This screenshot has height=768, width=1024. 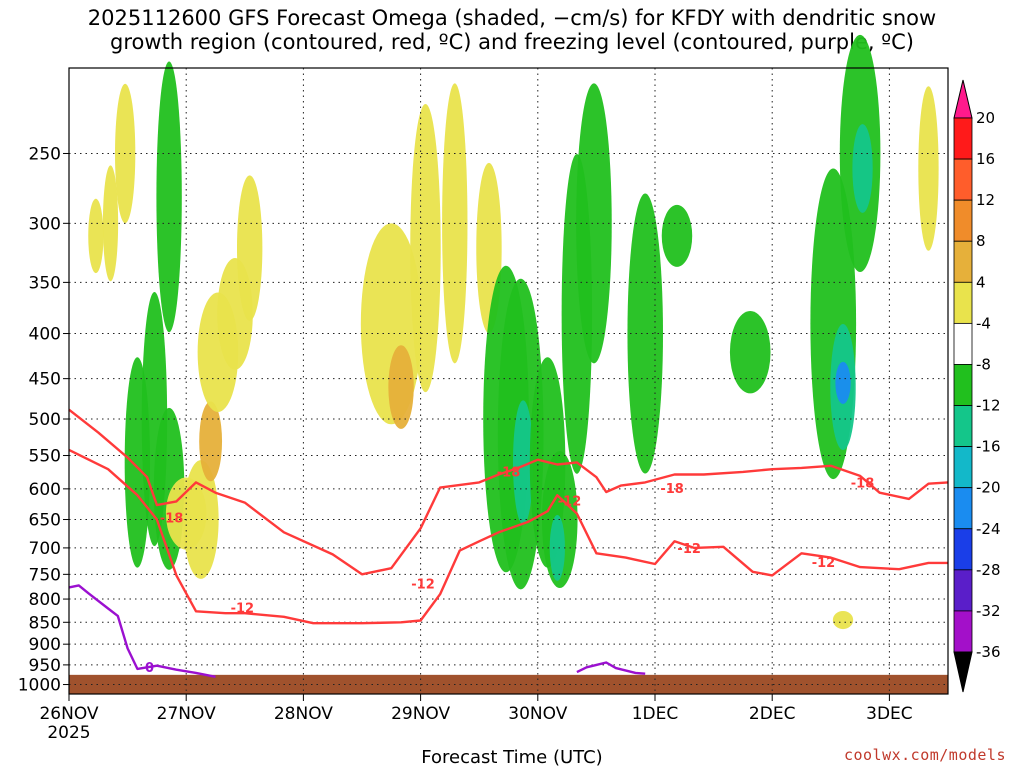 I want to click on colorbar-top-extend, so click(x=963, y=99).